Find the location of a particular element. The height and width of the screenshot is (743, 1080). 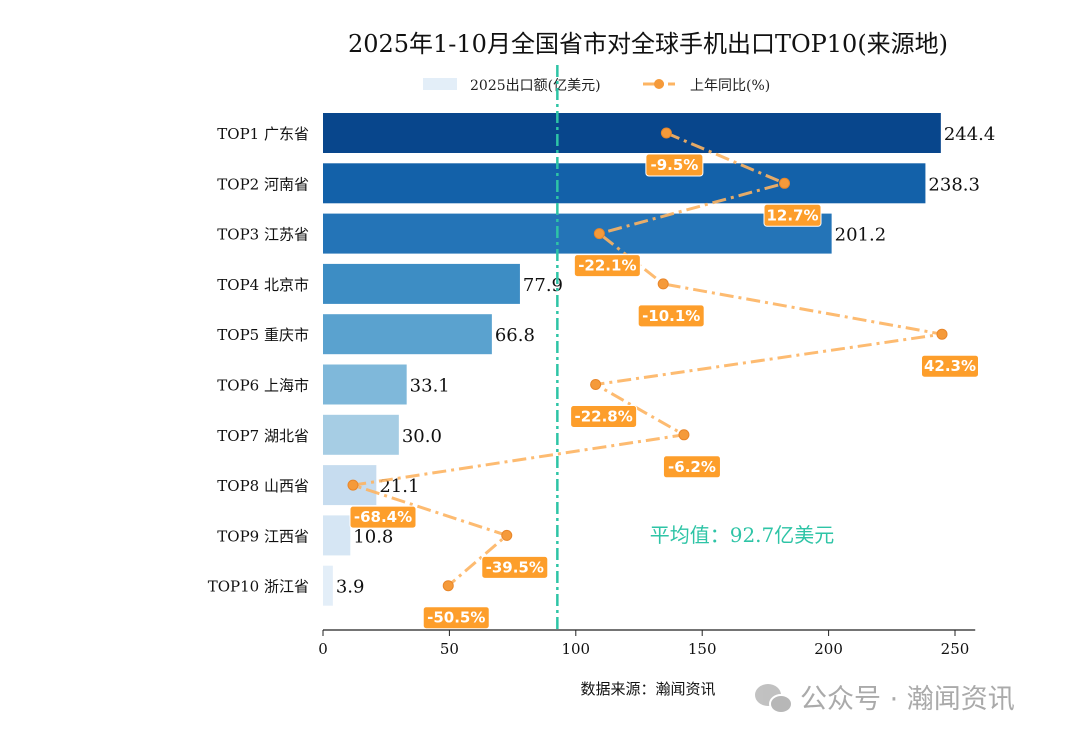

category-label: TOP2 河南省 is located at coordinates (263, 184).